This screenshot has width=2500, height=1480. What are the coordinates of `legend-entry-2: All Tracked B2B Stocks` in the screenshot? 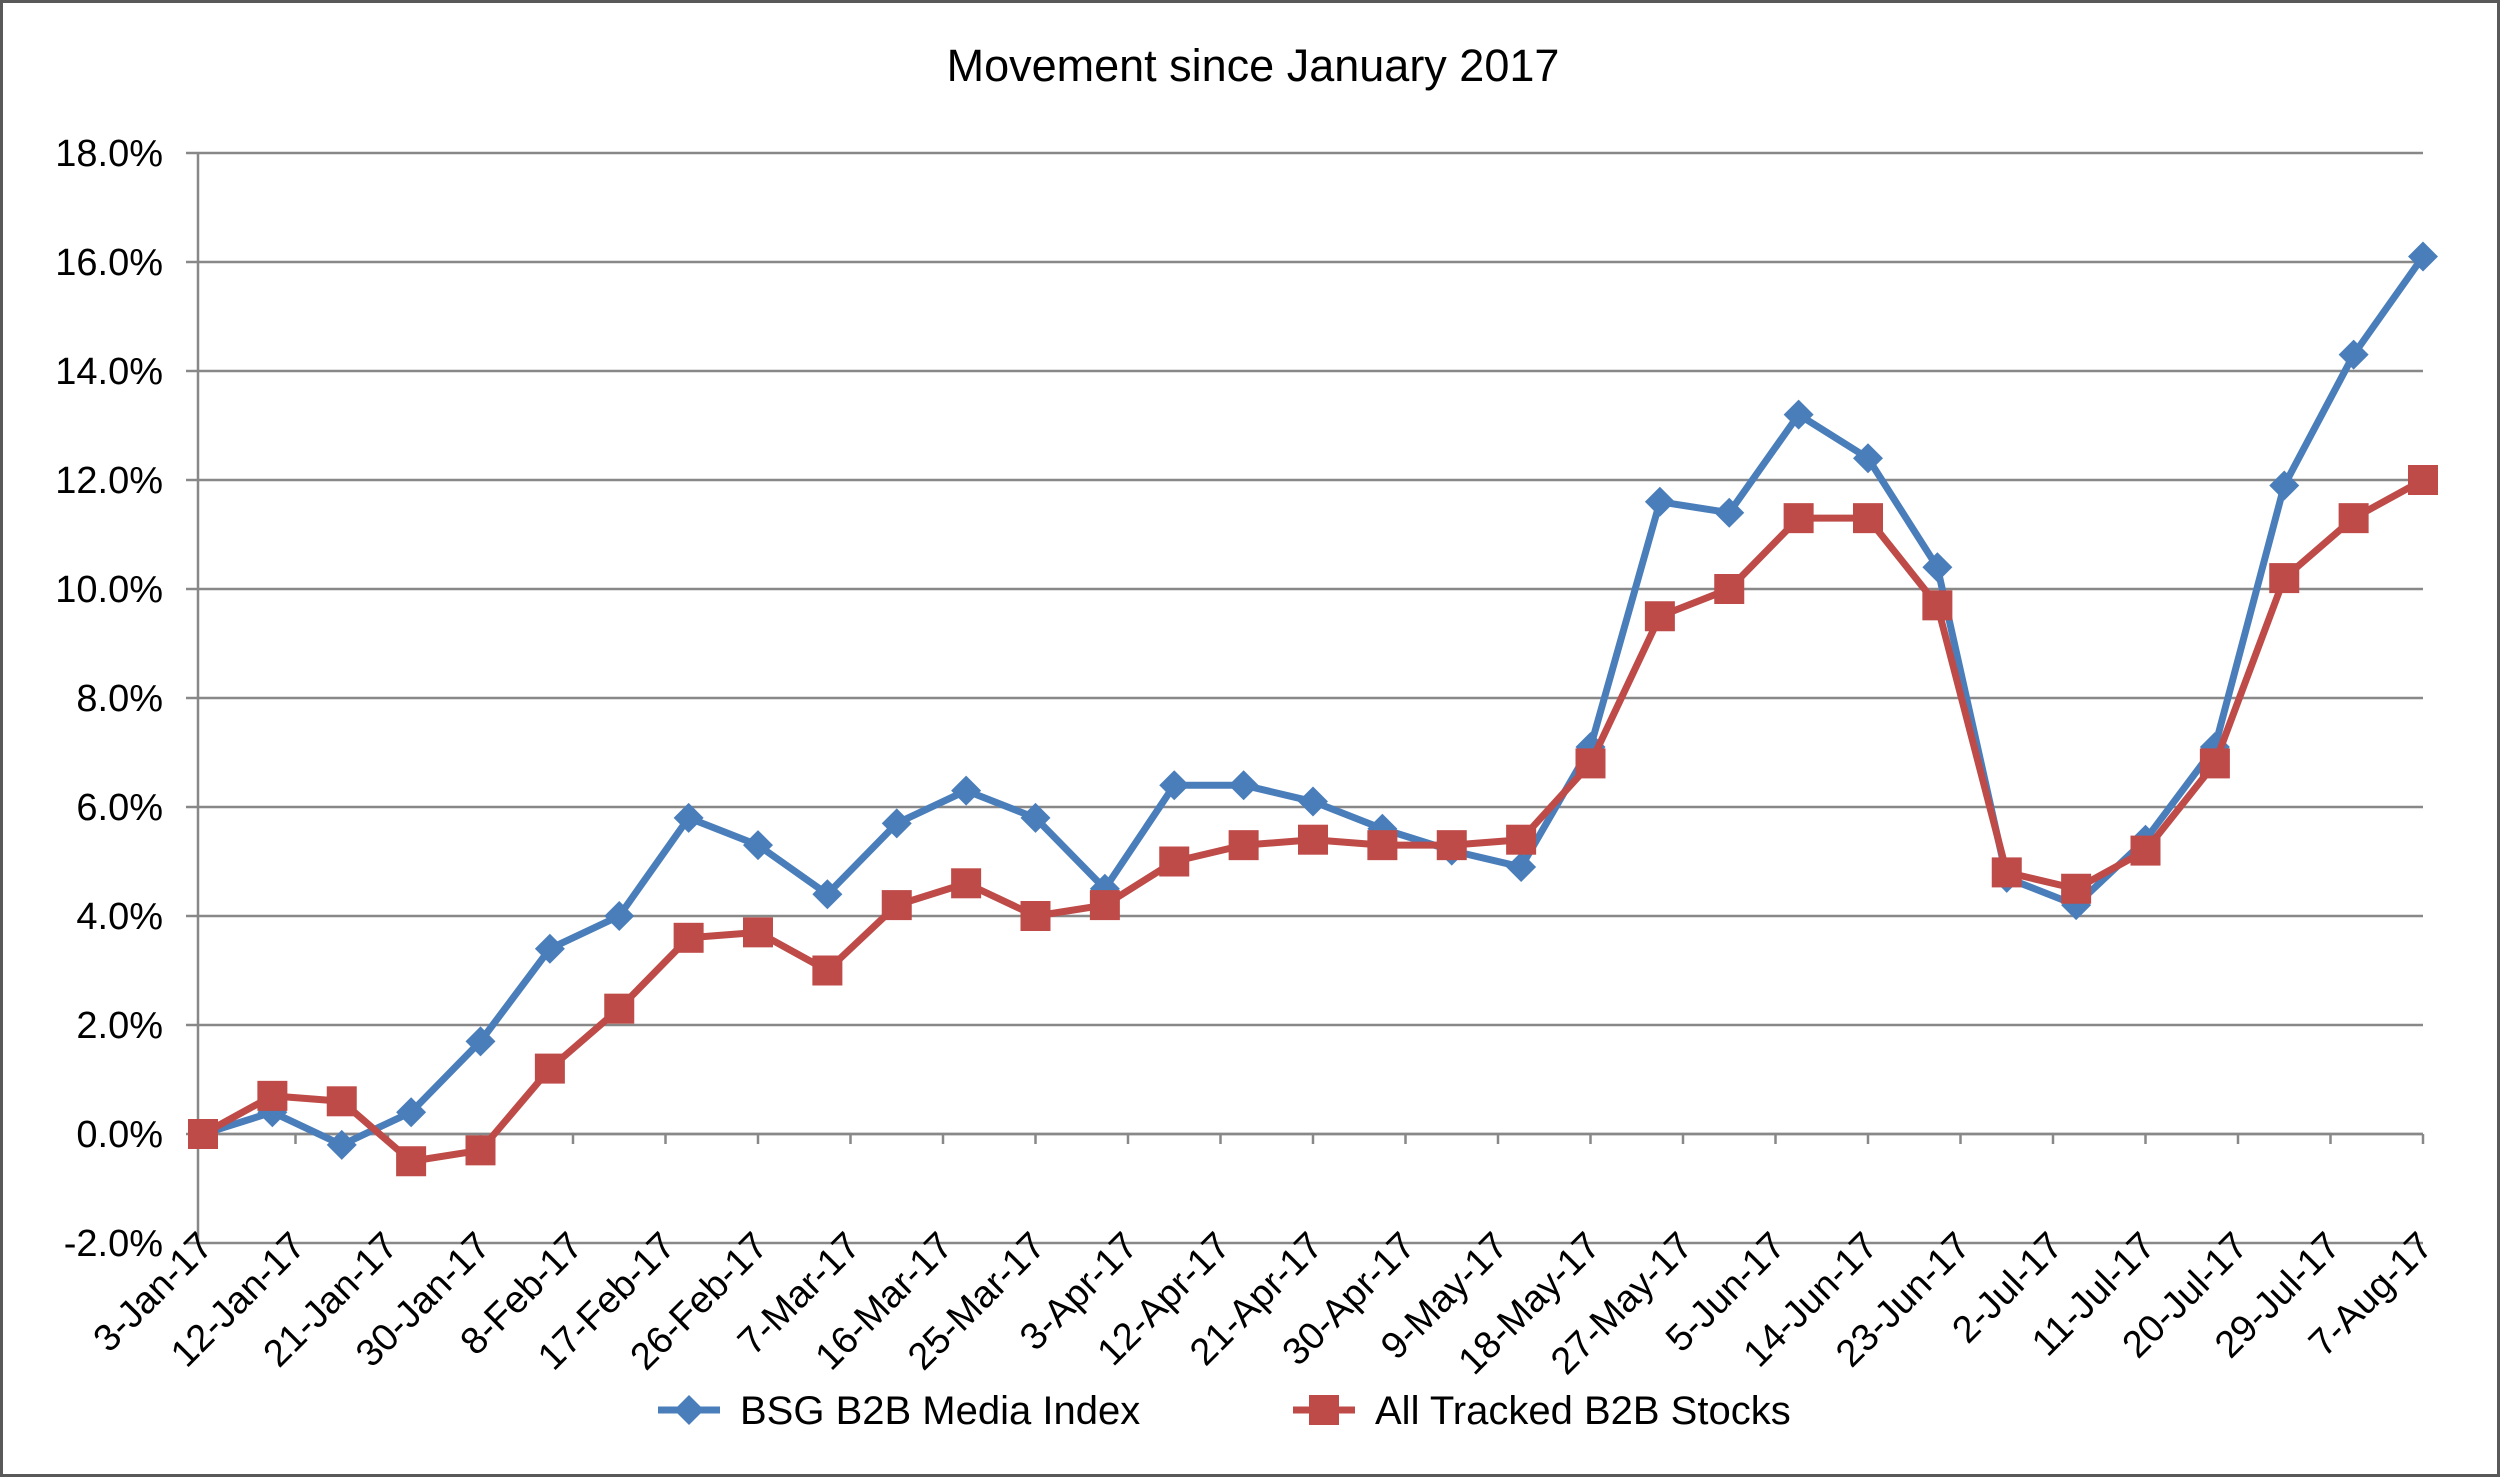 It's located at (1542, 1411).